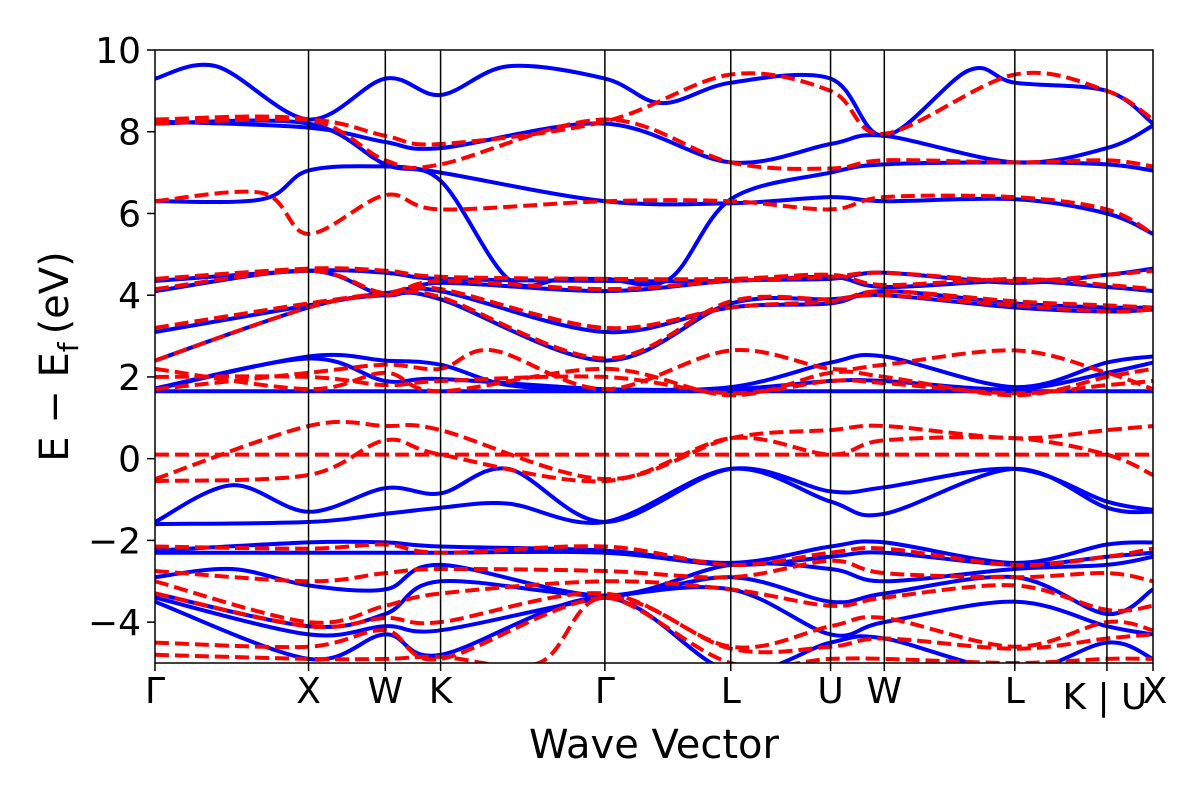 This screenshot has height=800, width=1200. What do you see at coordinates (654, 745) in the screenshot?
I see `x-axis-title: Wave Vector` at bounding box center [654, 745].